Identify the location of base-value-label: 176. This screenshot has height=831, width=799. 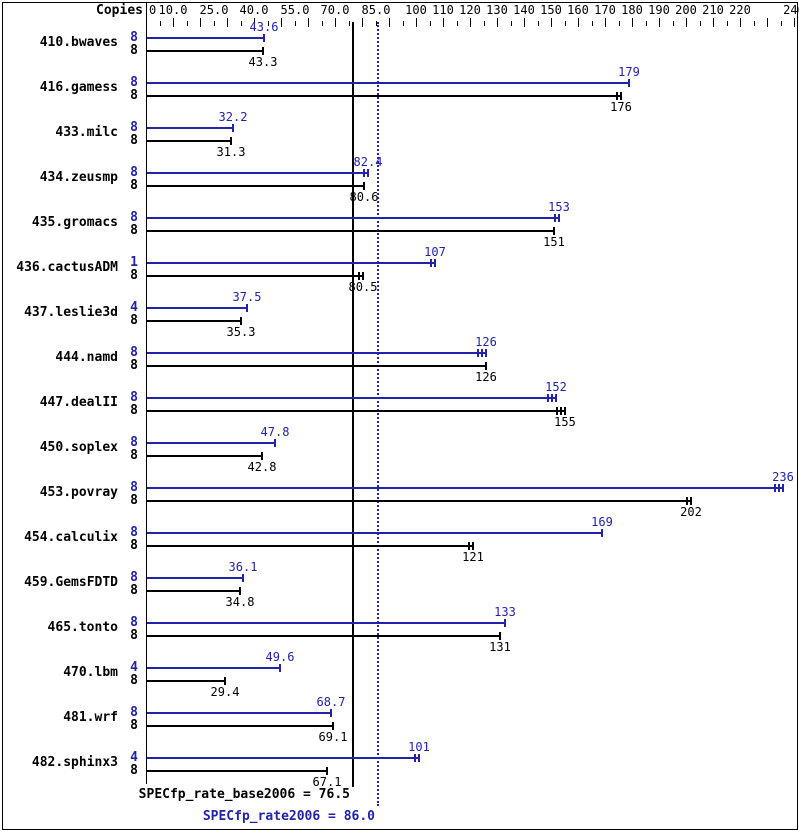
(621, 107).